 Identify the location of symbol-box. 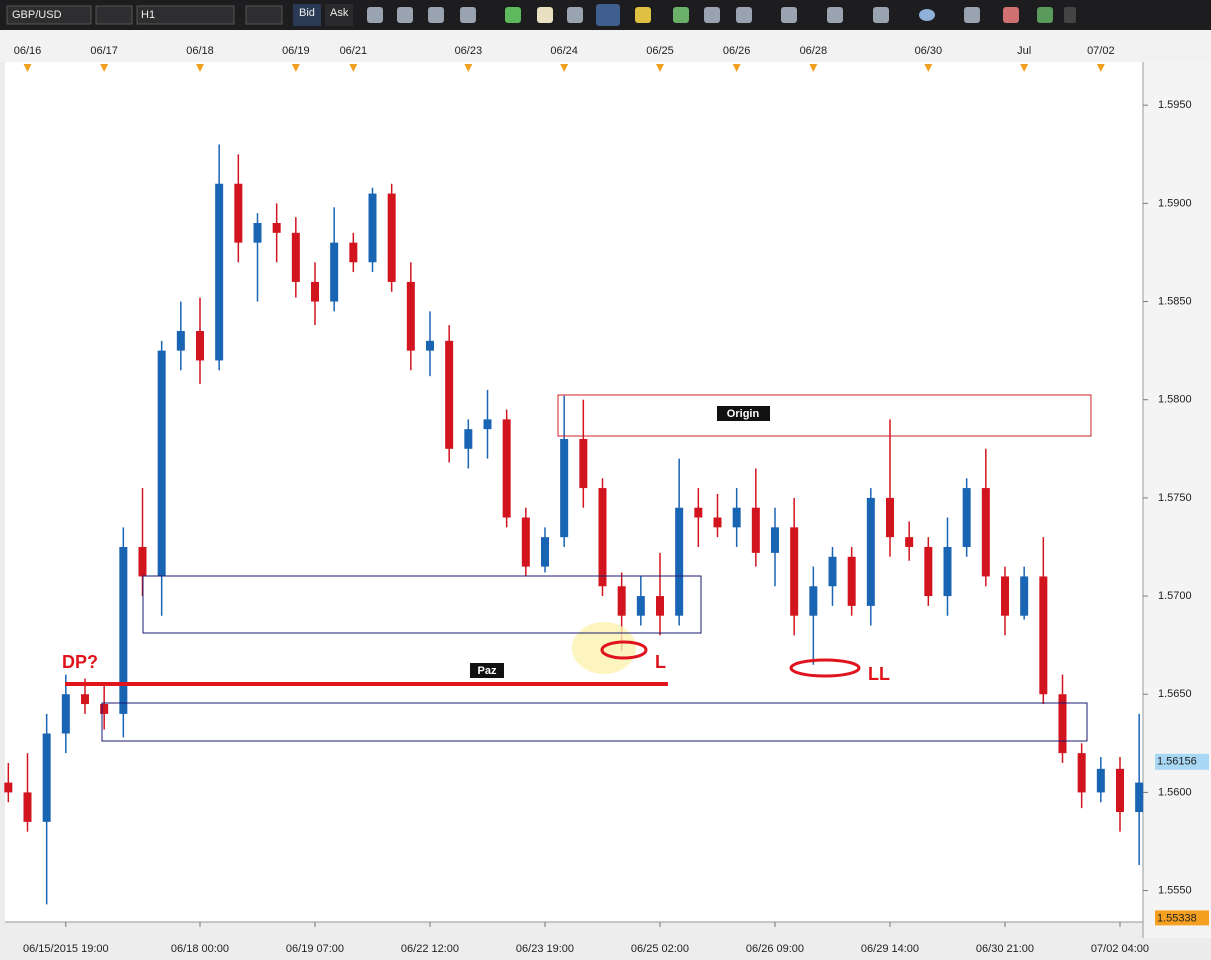
(49, 15).